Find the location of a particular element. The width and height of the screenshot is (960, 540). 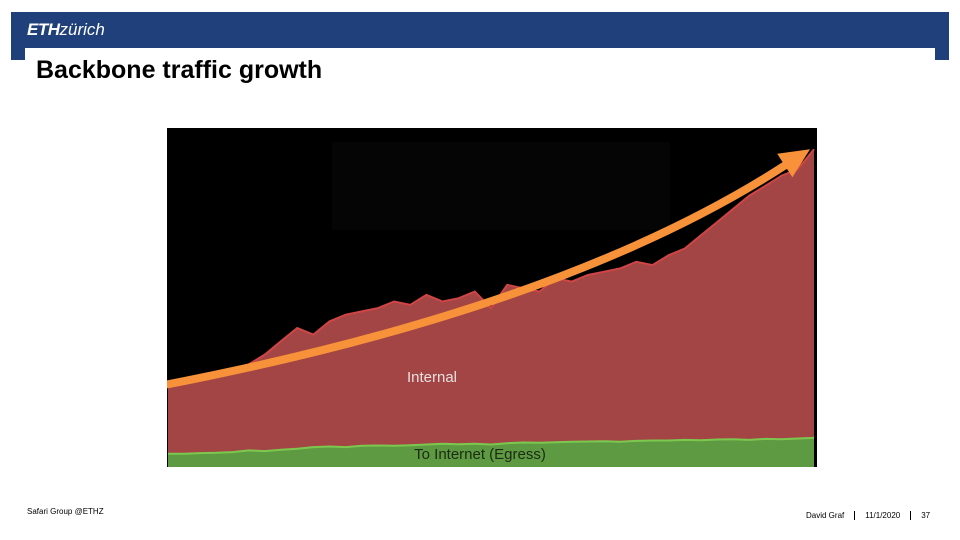

header-bar-right-tab is located at coordinates (942, 54).